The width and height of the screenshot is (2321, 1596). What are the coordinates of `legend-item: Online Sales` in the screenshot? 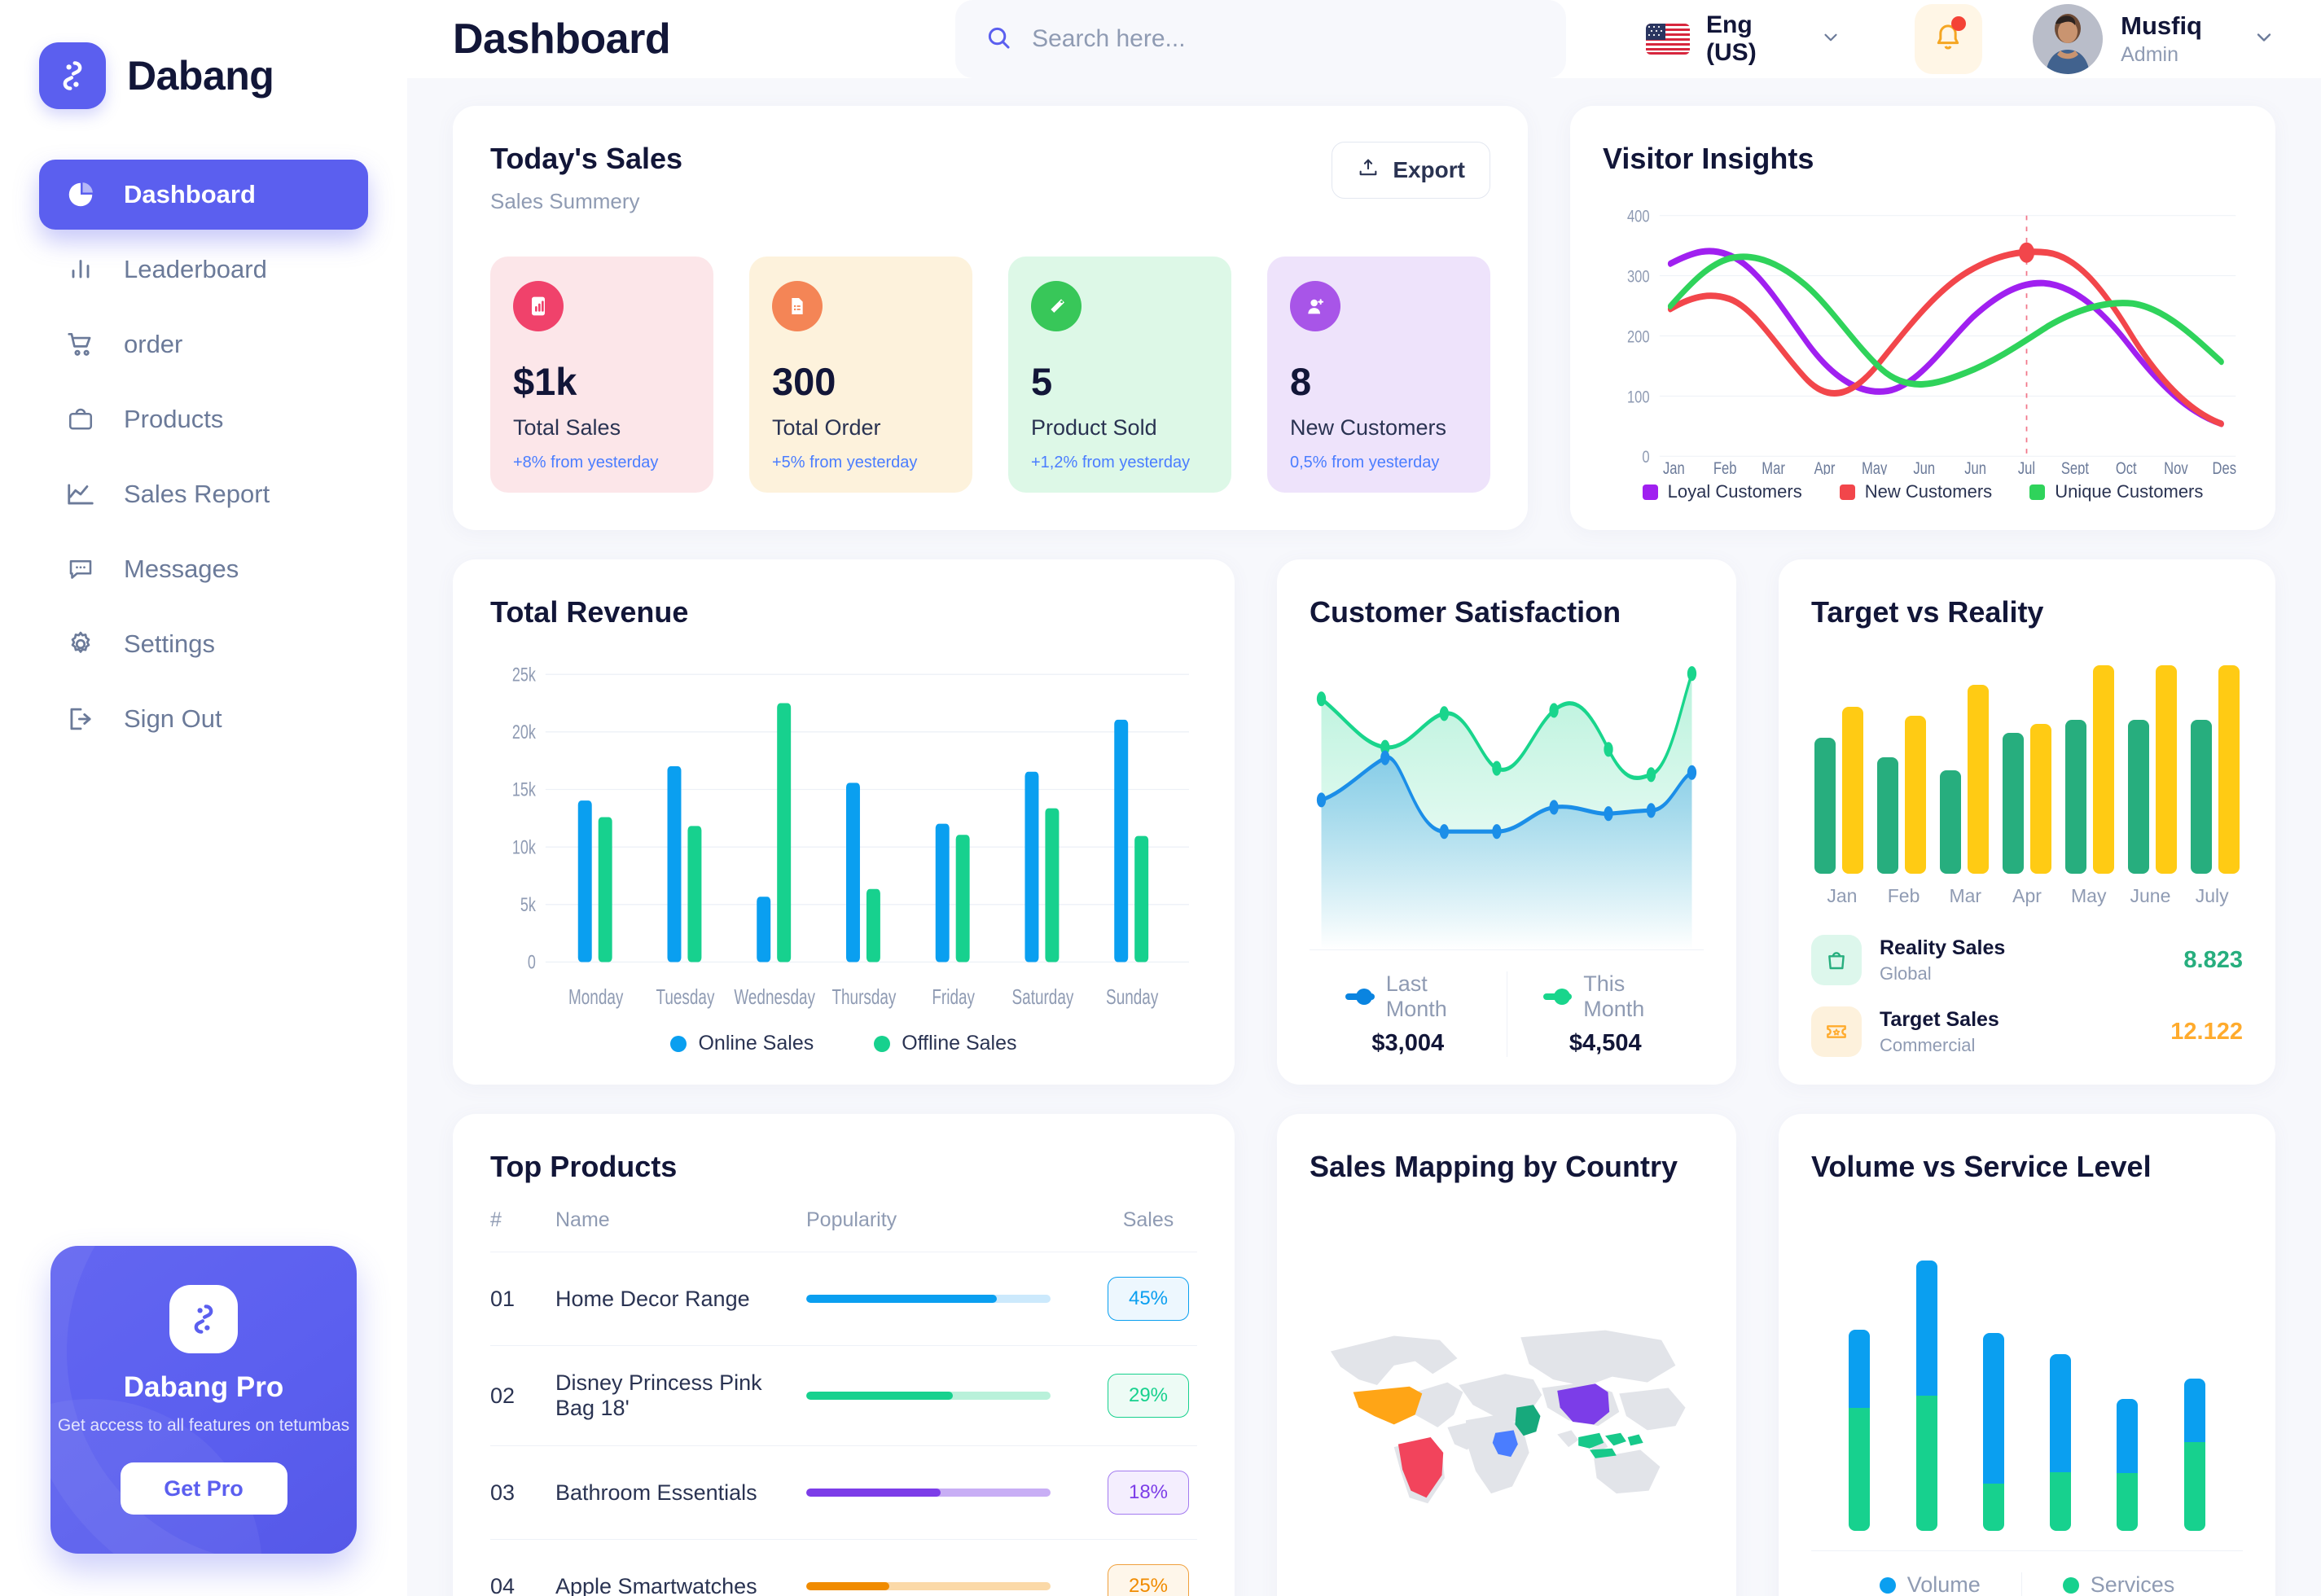 It's located at (742, 1043).